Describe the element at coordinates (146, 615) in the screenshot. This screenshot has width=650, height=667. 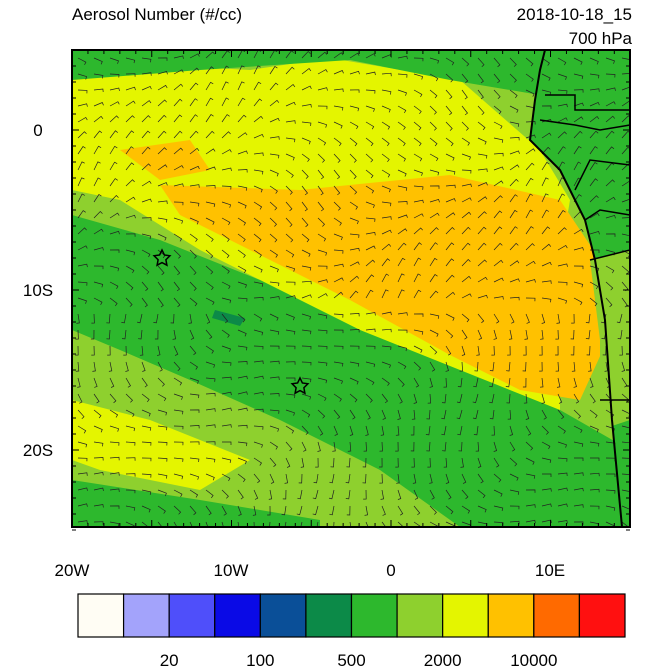
I see `colorbar-box` at that location.